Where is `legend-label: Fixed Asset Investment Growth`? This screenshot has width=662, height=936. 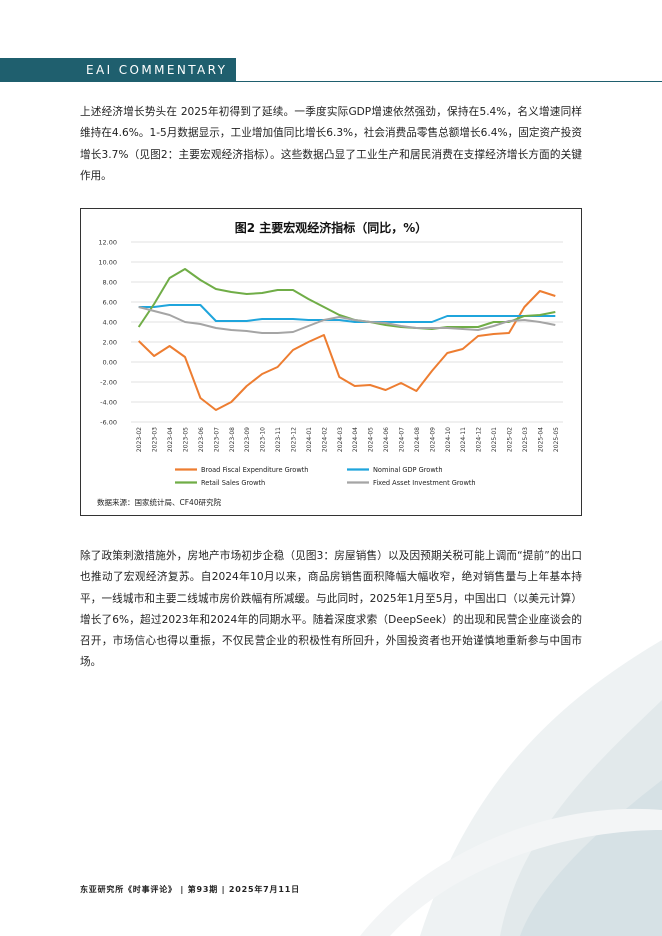
legend-label: Fixed Asset Investment Growth is located at coordinates (424, 483).